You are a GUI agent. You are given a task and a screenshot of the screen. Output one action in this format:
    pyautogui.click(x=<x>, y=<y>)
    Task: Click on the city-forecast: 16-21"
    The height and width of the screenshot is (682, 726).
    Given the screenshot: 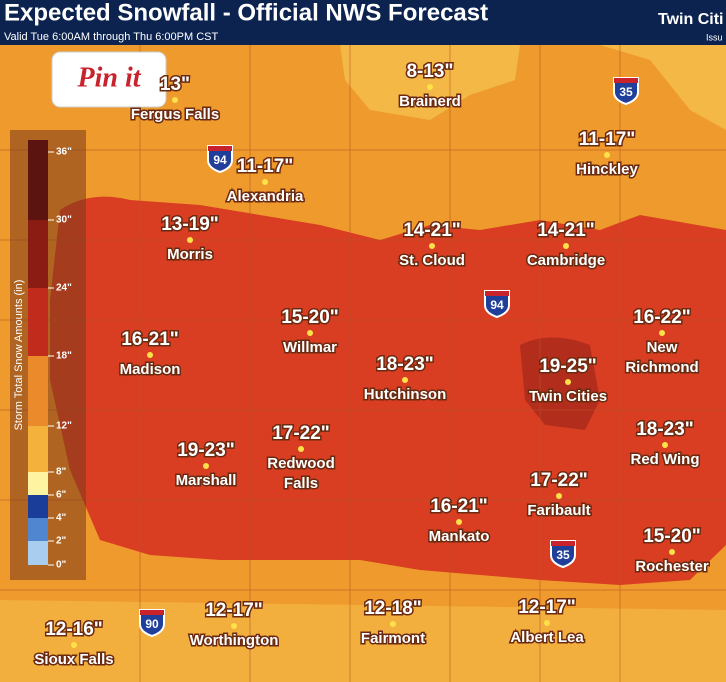 What is the action you would take?
    pyautogui.click(x=150, y=339)
    